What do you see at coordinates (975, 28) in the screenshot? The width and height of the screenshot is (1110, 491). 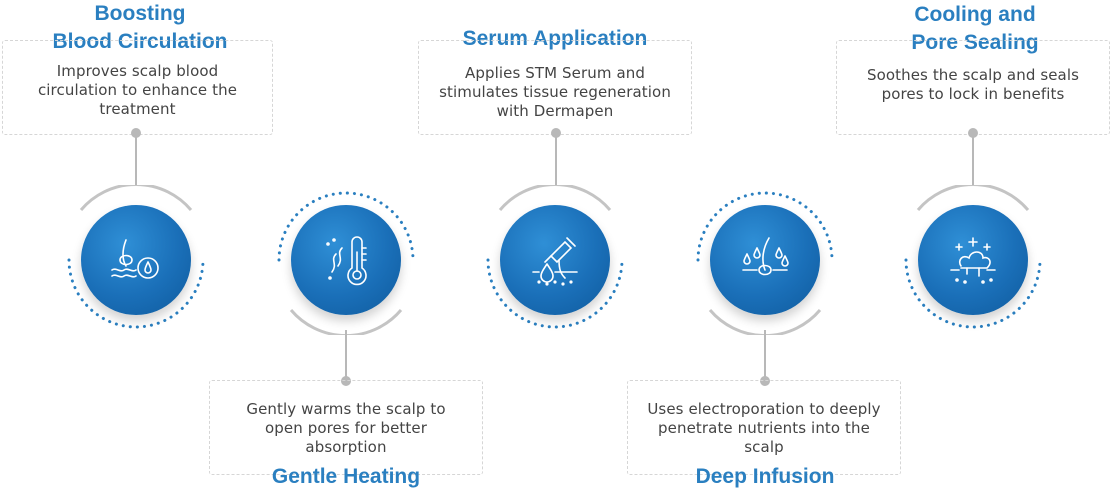 I see `step-5-title: Cooling and Pore Sealing` at bounding box center [975, 28].